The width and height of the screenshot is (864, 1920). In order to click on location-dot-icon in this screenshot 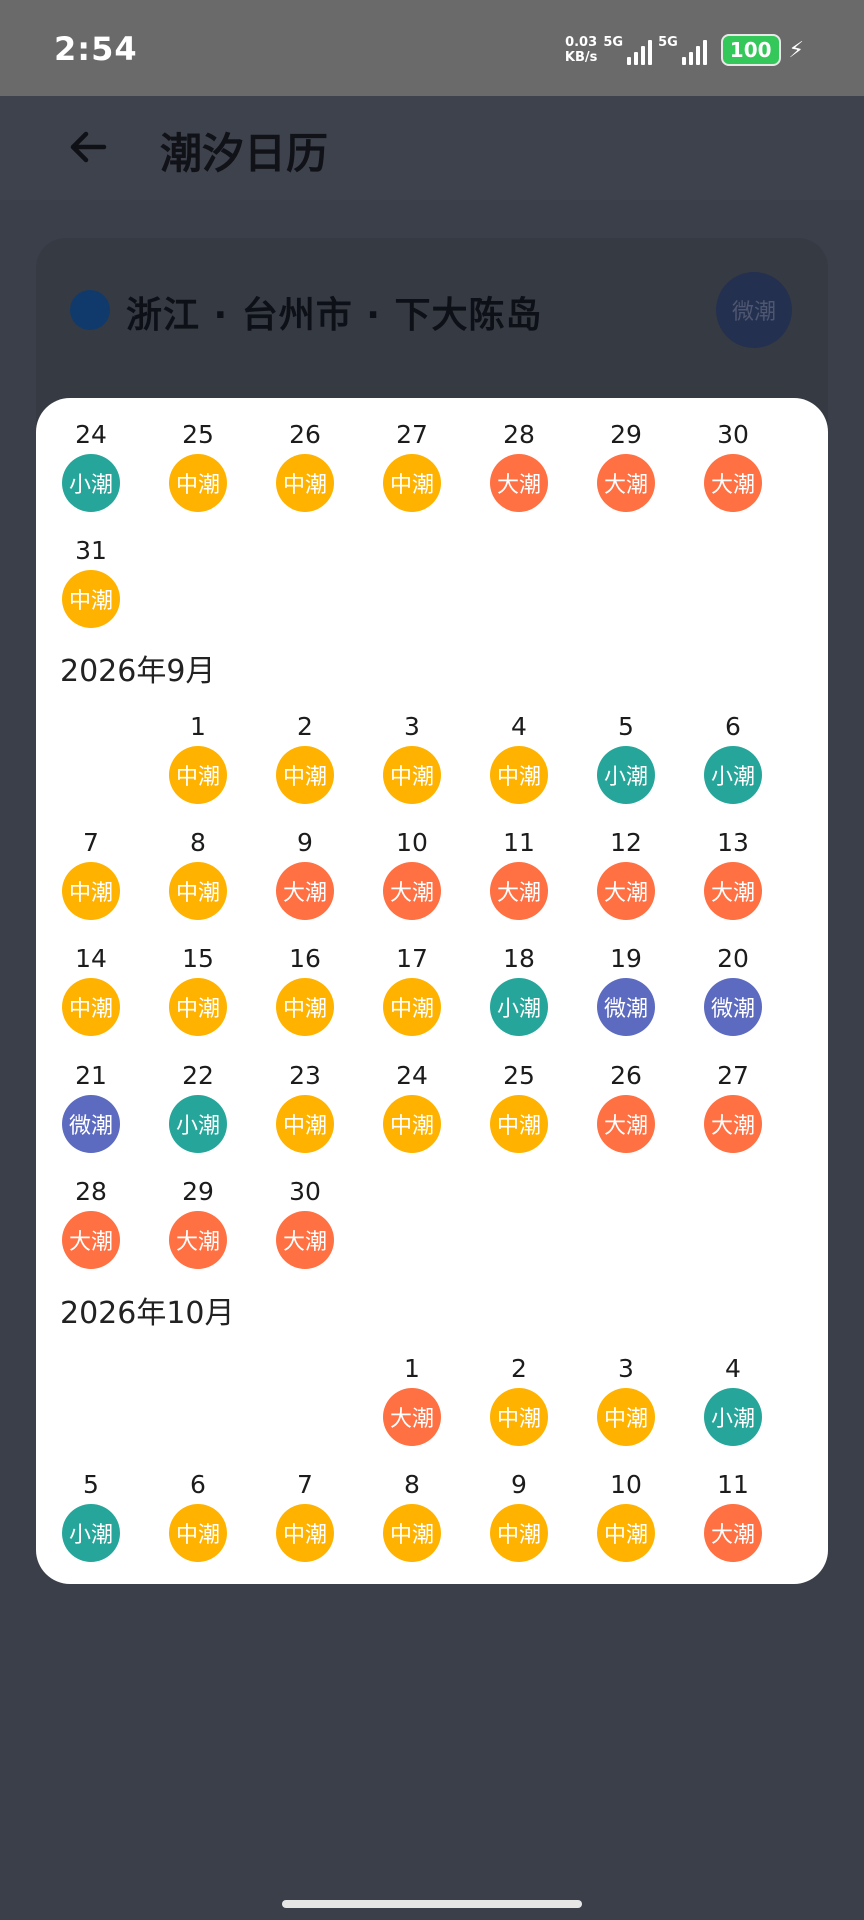, I will do `click(90, 310)`.